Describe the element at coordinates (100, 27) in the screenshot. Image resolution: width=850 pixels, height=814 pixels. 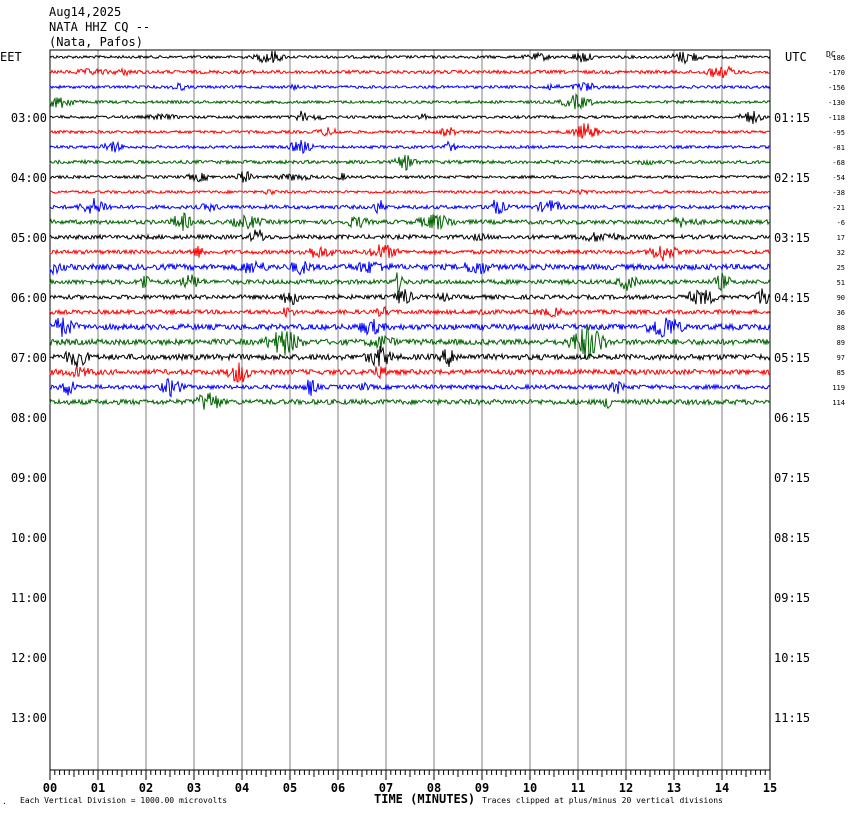
I see `station-label: NATA HHZ CQ --` at that location.